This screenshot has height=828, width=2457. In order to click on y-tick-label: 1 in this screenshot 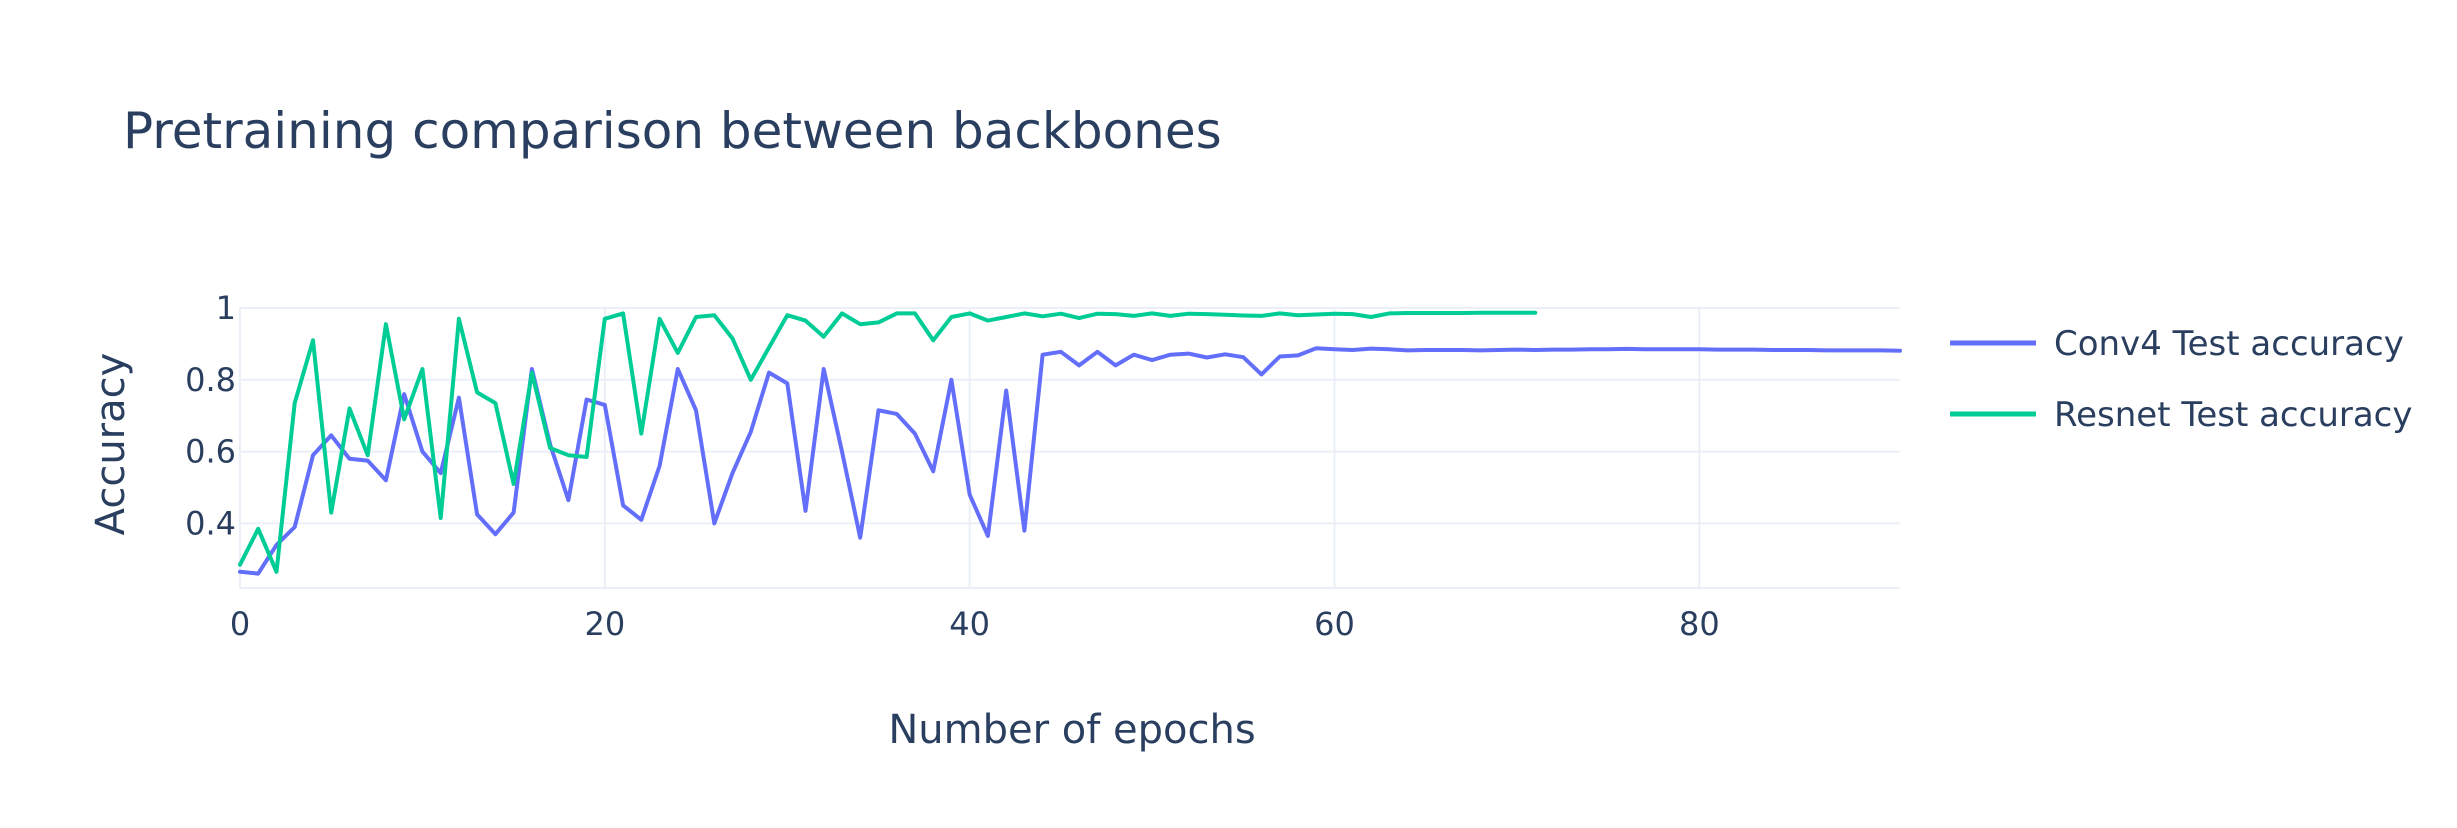, I will do `click(226, 308)`.